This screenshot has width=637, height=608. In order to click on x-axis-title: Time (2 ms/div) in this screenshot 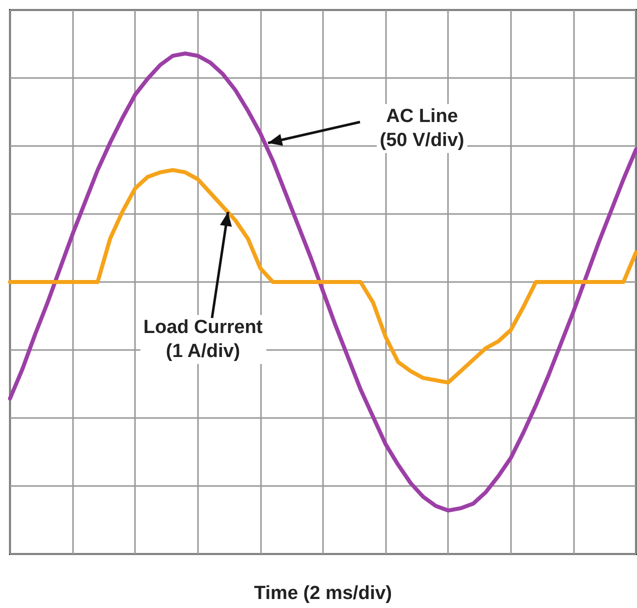, I will do `click(323, 593)`.